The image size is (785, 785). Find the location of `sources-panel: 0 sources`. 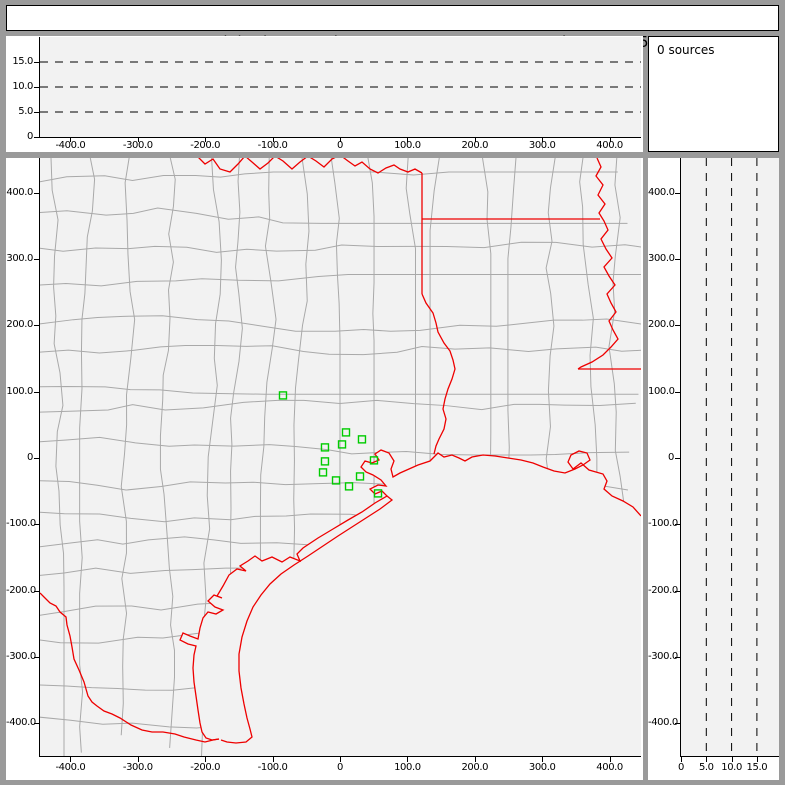

sources-panel: 0 sources is located at coordinates (713, 94).